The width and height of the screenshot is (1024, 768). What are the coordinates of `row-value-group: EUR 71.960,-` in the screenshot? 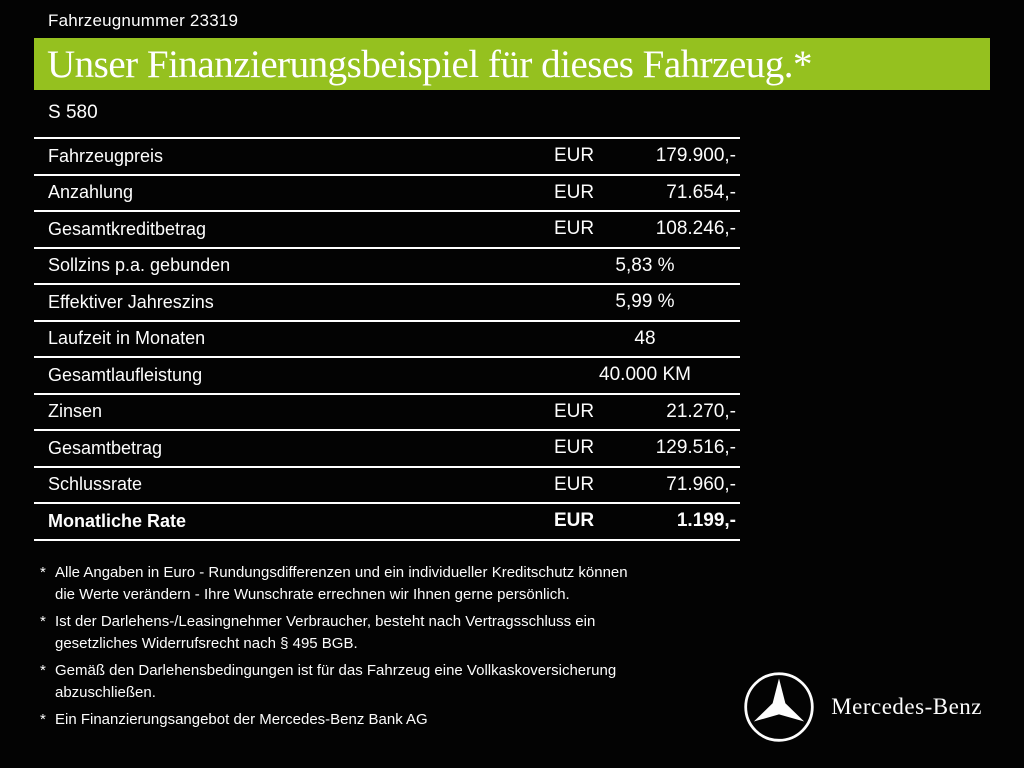 It's located at (645, 485).